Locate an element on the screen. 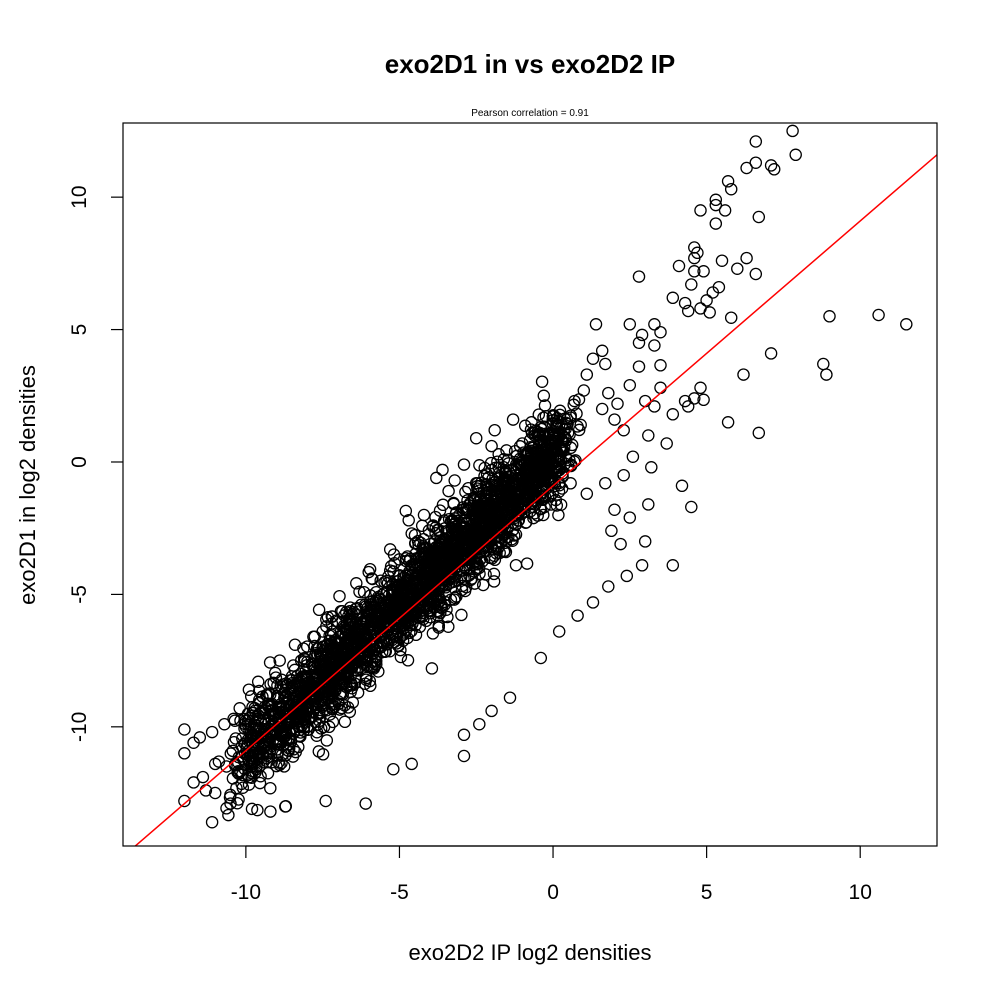  y-axis: -10 -5 0 5 10 is located at coordinates (95, 463).